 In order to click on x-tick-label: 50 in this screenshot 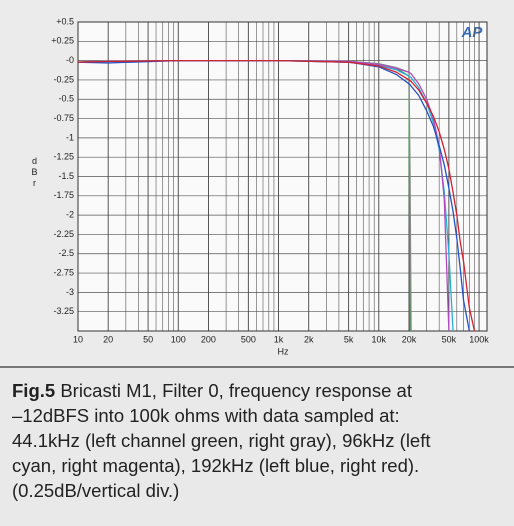, I will do `click(148, 339)`.